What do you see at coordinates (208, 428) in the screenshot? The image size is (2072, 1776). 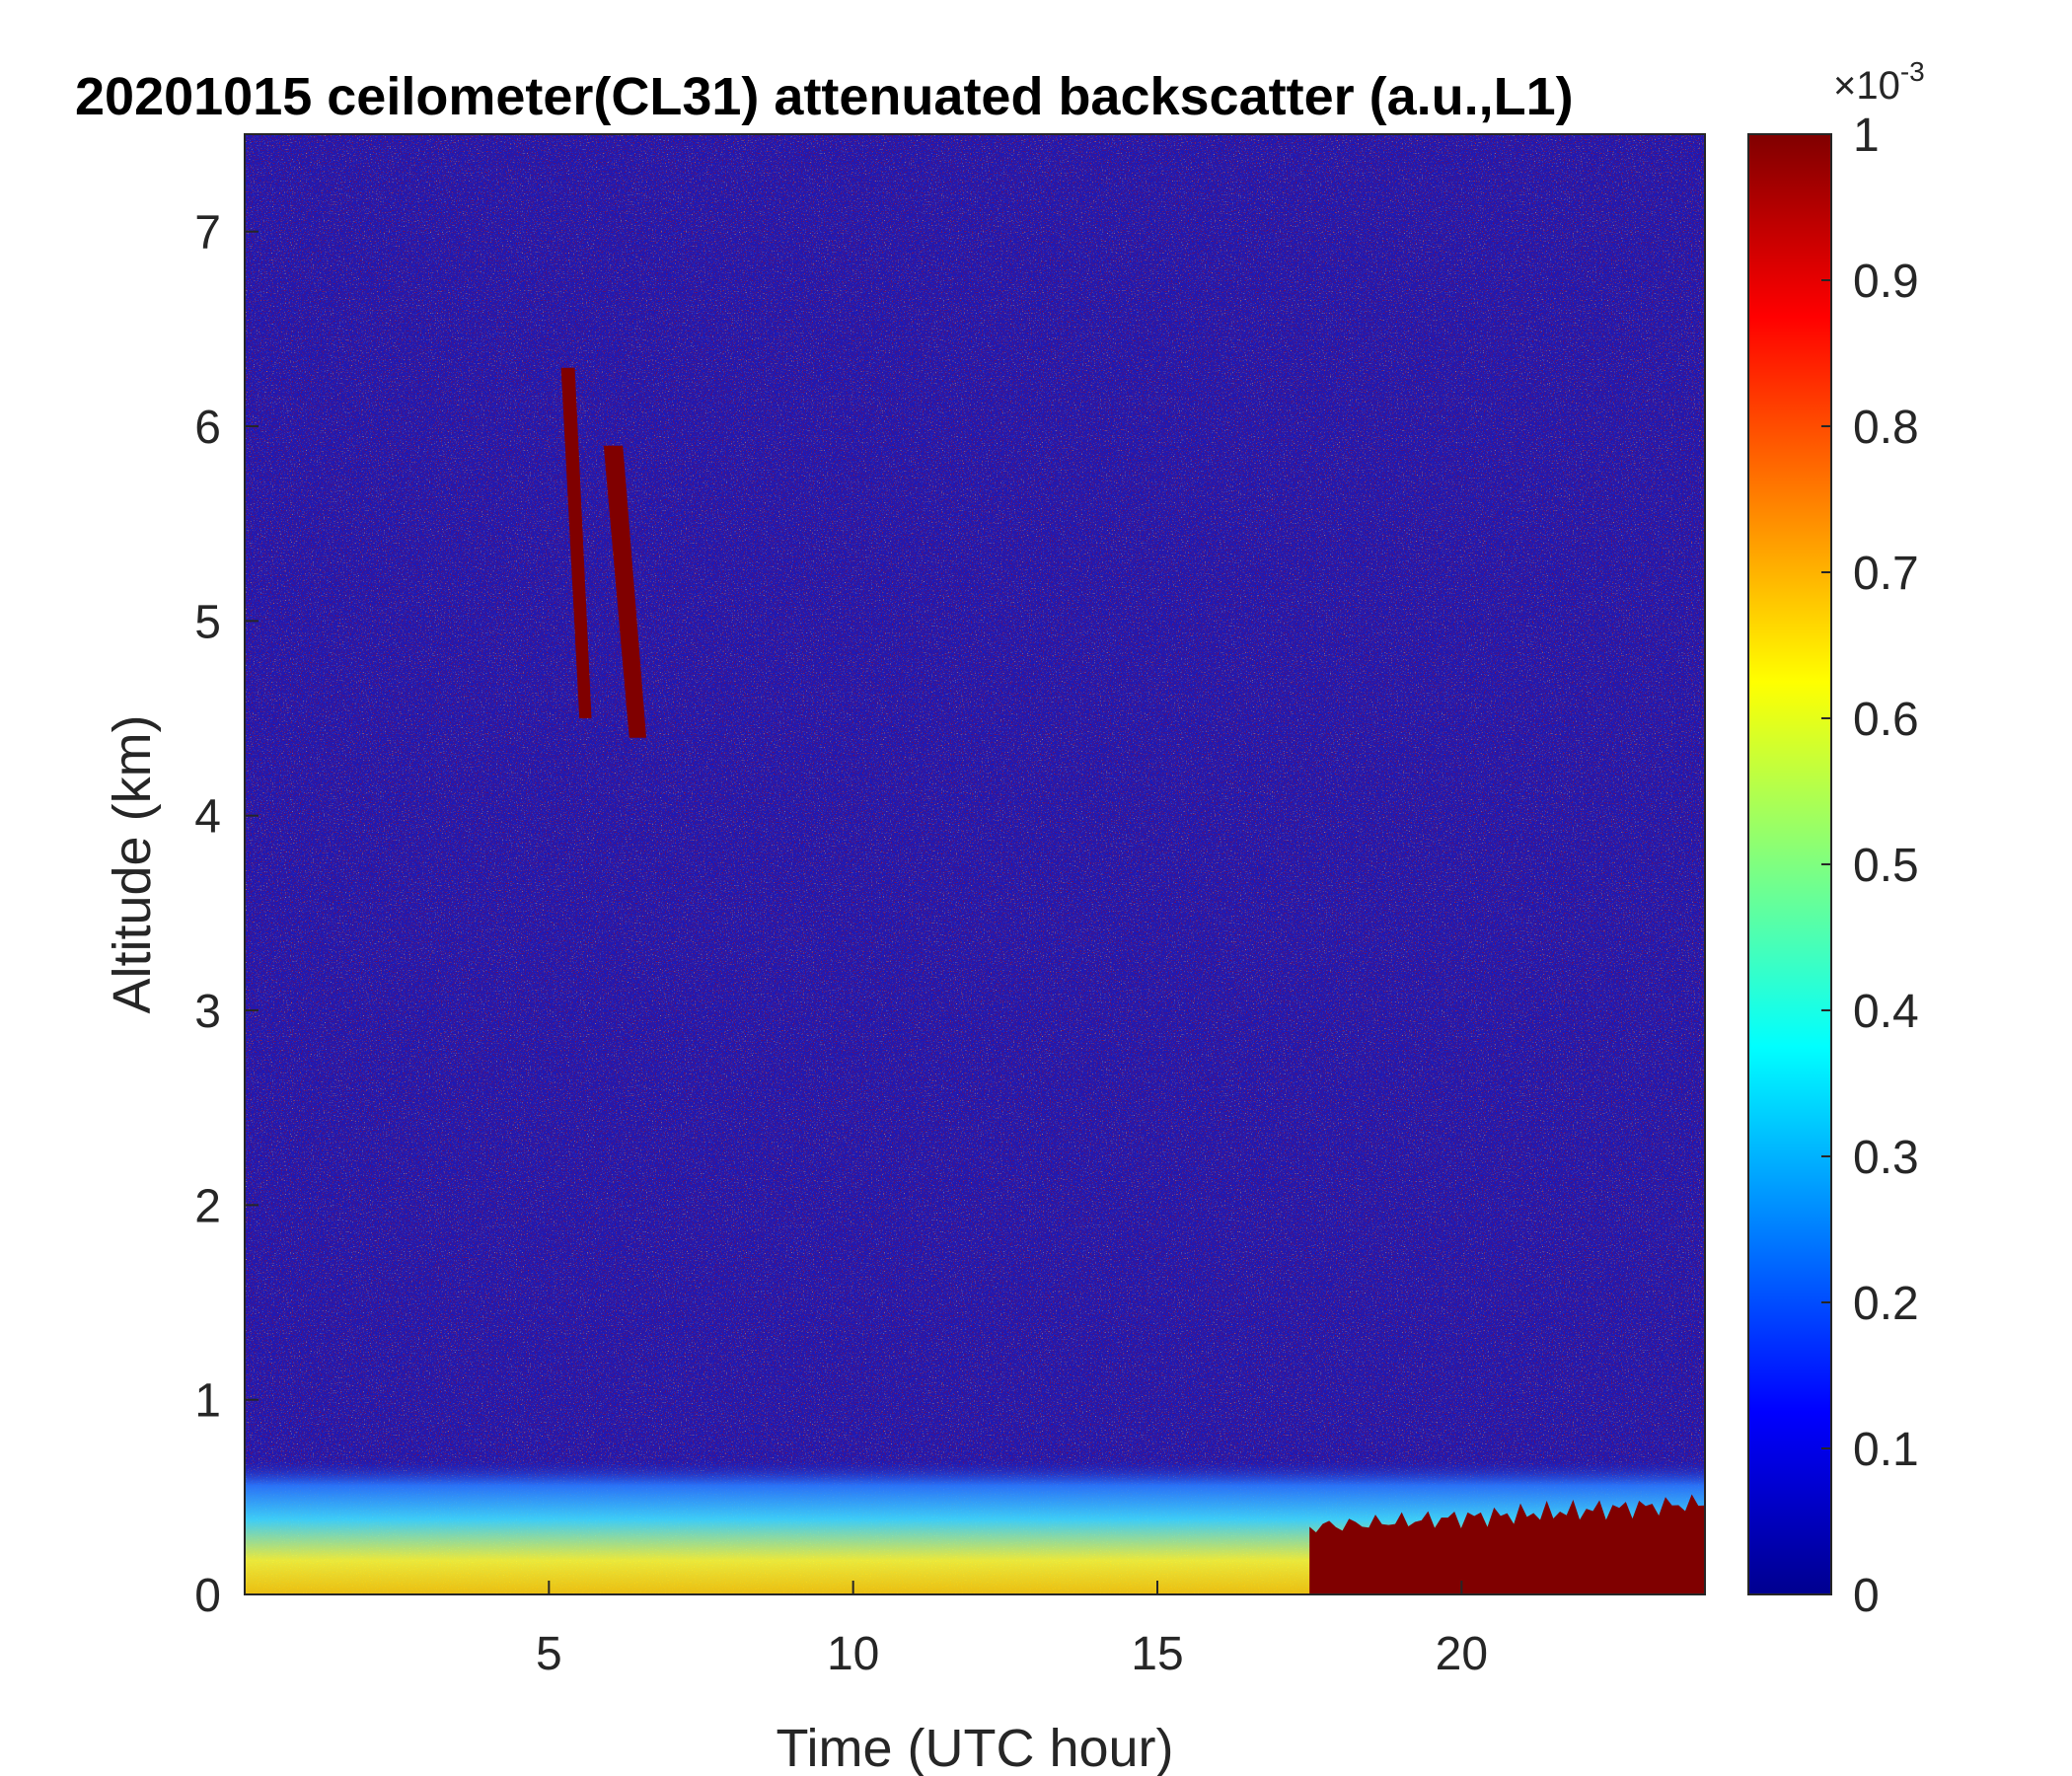 I see `y-tick-label: 6` at bounding box center [208, 428].